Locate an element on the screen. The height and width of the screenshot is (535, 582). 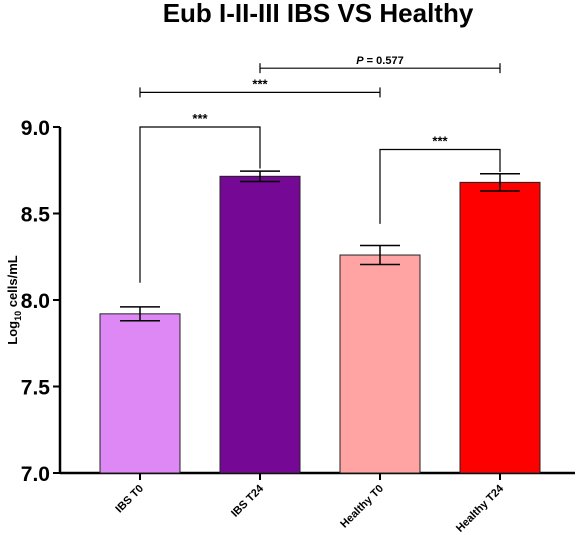
significance-label: P = 0.577 is located at coordinates (379, 61).